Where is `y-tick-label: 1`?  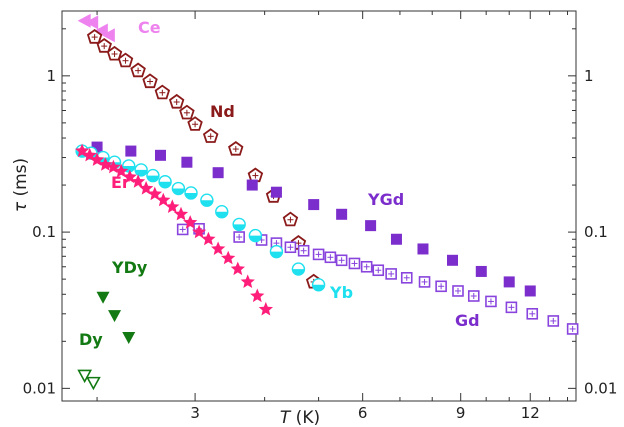
y-tick-label: 1 is located at coordinates (51, 76).